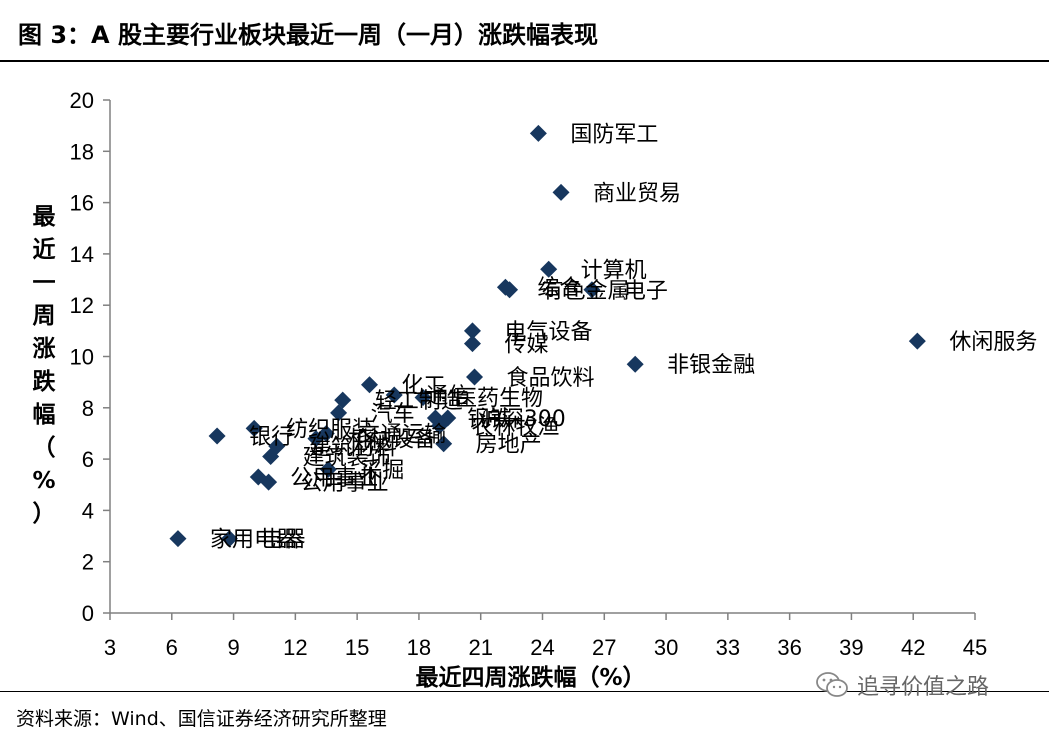  What do you see at coordinates (295, 647) in the screenshot?
I see `x-tick-label: 12` at bounding box center [295, 647].